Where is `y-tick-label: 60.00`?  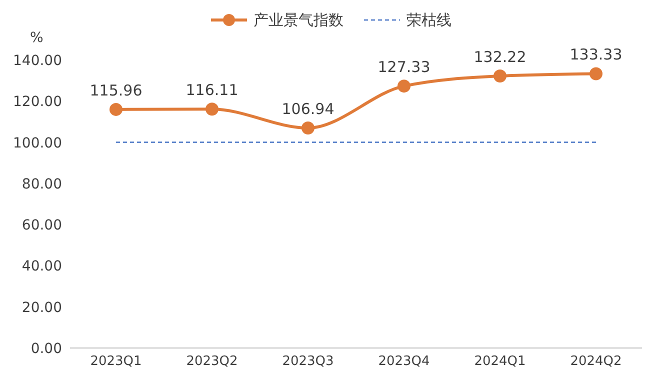
y-tick-label: 60.00 is located at coordinates (42, 226).